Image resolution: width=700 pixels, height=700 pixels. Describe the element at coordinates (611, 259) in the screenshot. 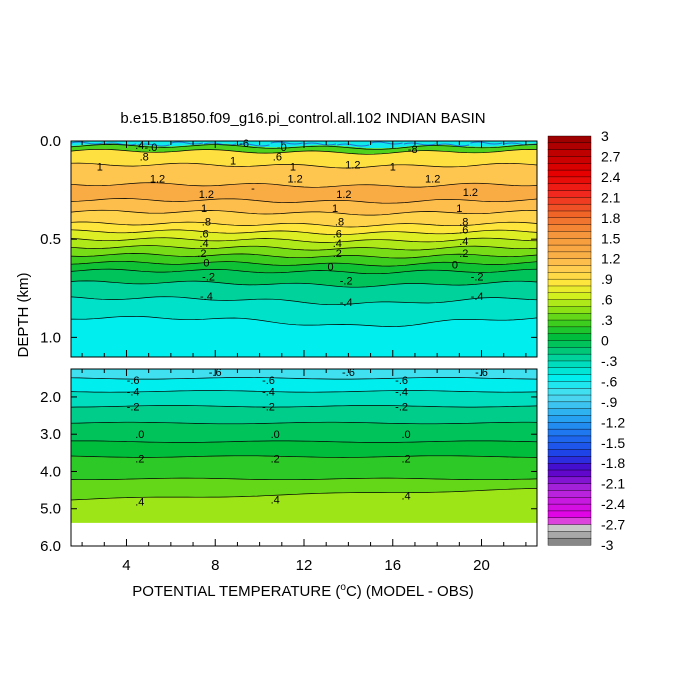

I see `colorbar-label: 1.2` at that location.